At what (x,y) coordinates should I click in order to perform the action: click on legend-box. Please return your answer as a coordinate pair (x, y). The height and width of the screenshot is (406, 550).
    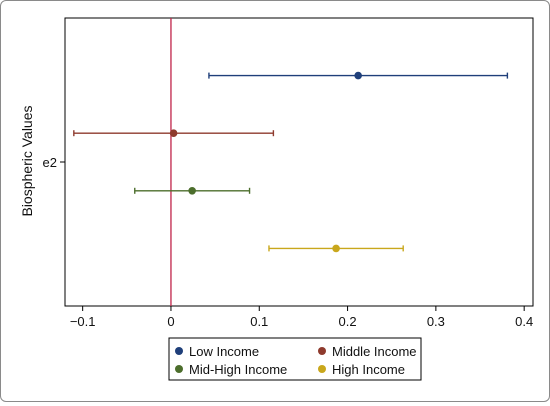
    Looking at the image, I should click on (295, 359).